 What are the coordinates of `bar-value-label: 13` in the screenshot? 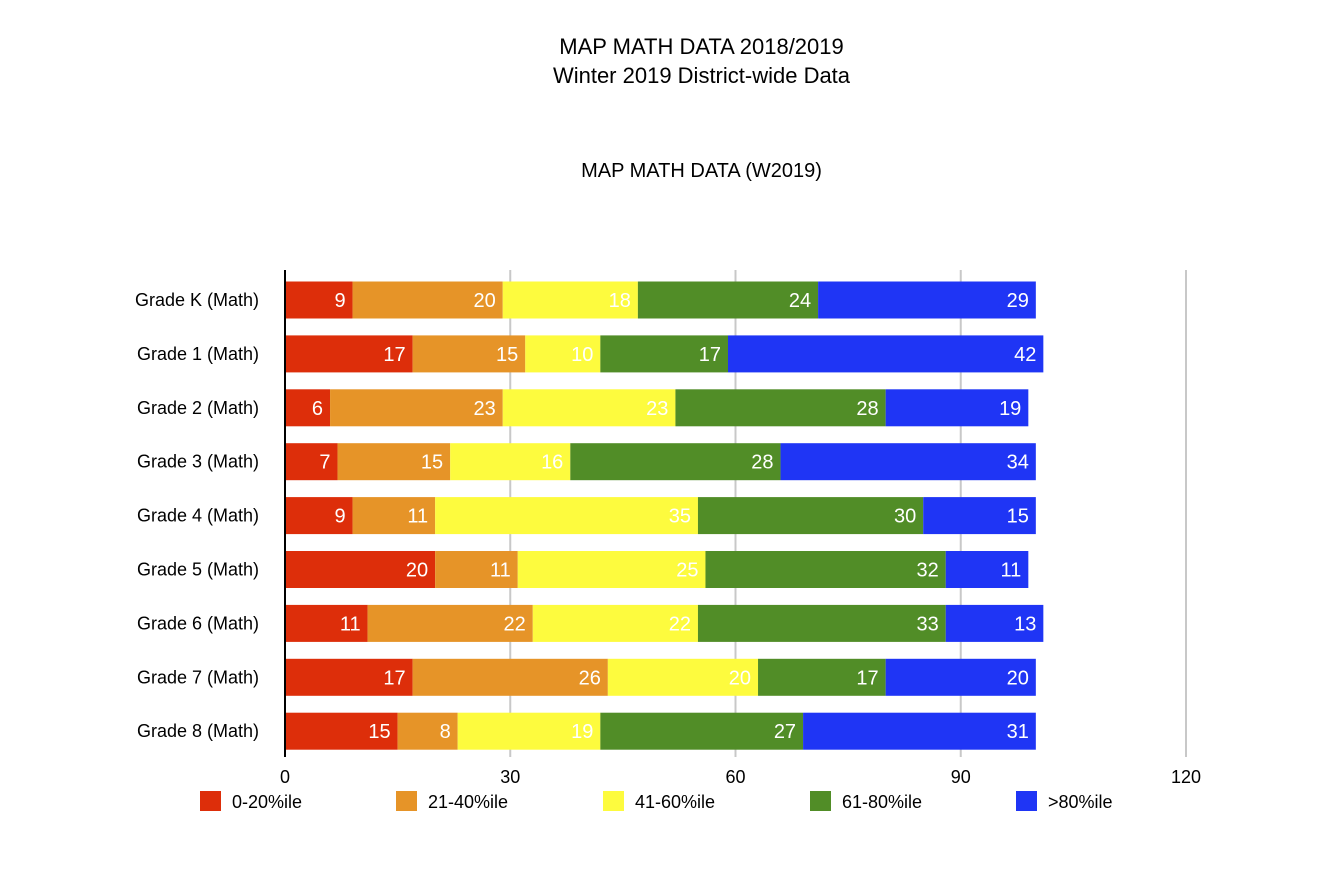 It's located at (1025, 624).